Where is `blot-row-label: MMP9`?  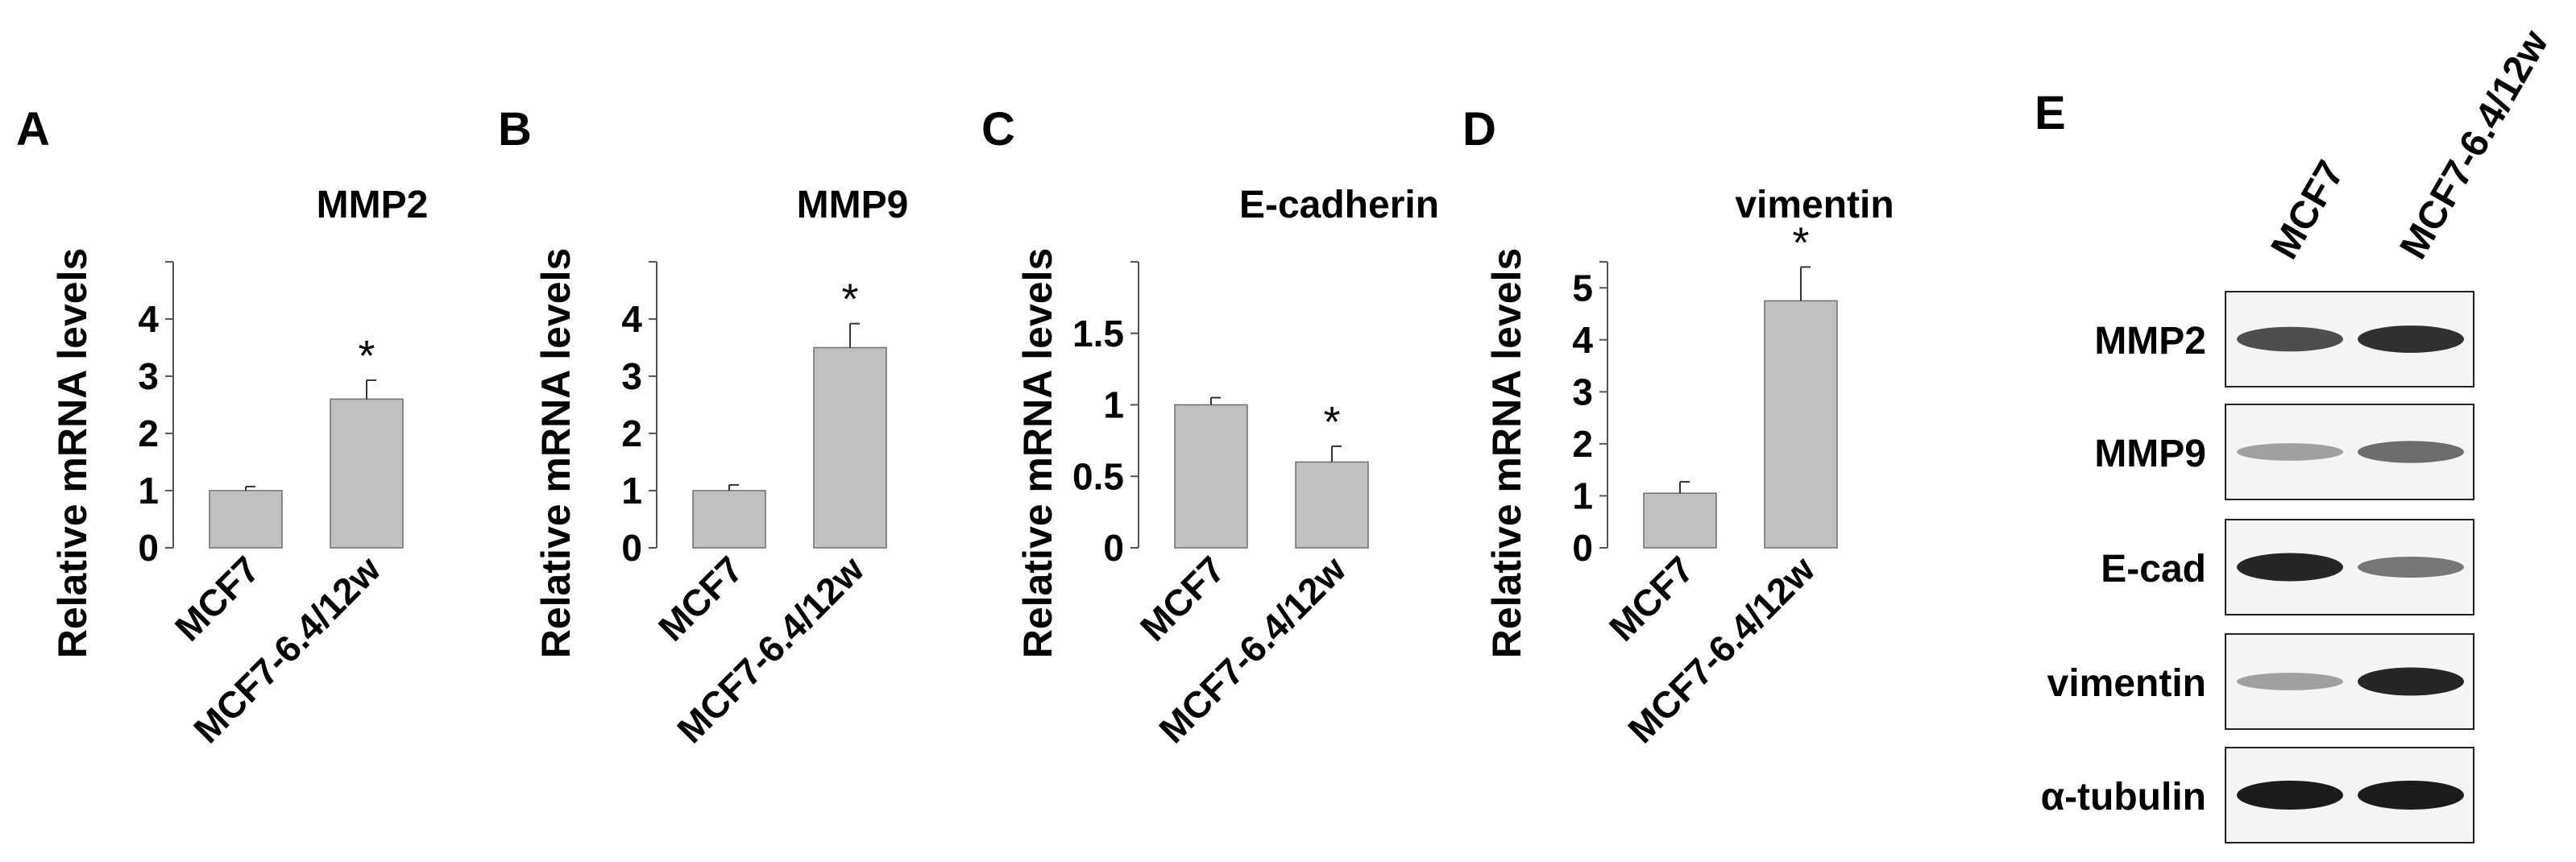
blot-row-label: MMP9 is located at coordinates (2150, 454).